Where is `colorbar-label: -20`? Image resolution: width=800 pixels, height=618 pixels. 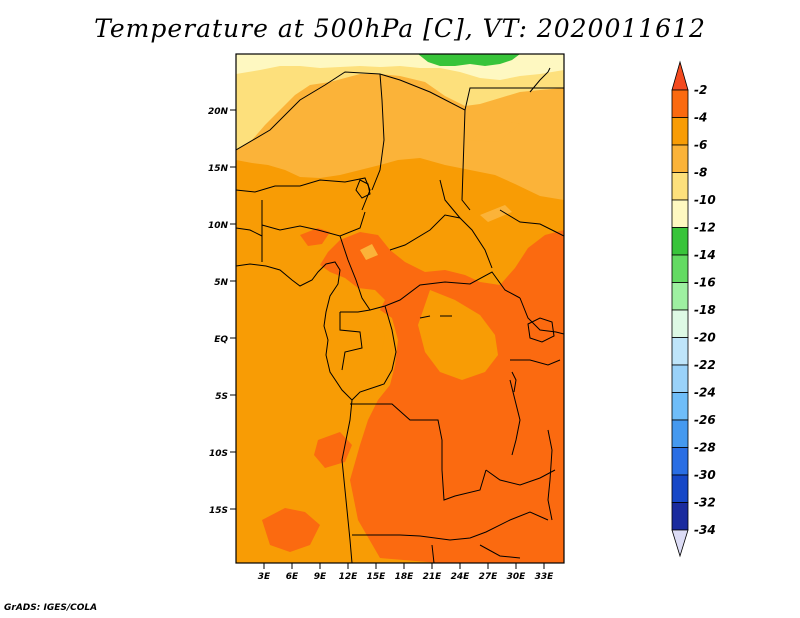
colorbar-label: -20 is located at coordinates (705, 338).